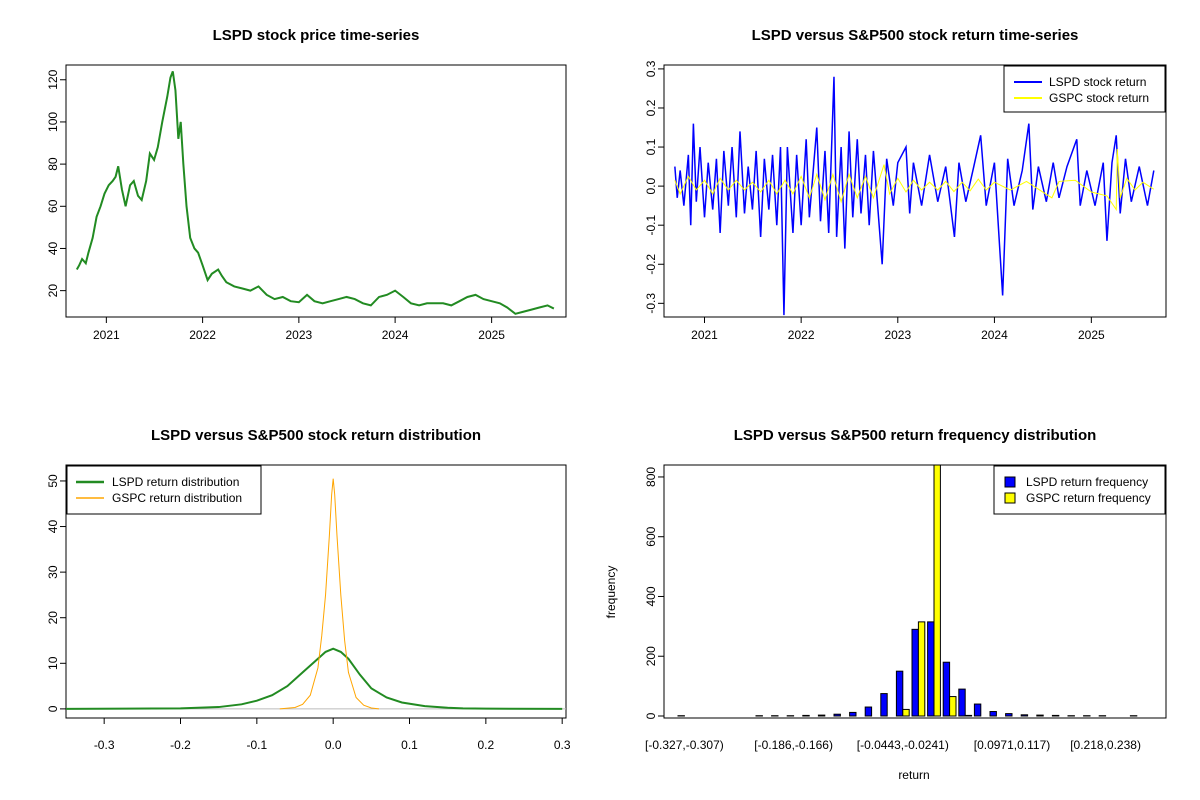 The height and width of the screenshot is (800, 1200). Describe the element at coordinates (53, 481) in the screenshot. I see `y-tick-label: 50` at that location.